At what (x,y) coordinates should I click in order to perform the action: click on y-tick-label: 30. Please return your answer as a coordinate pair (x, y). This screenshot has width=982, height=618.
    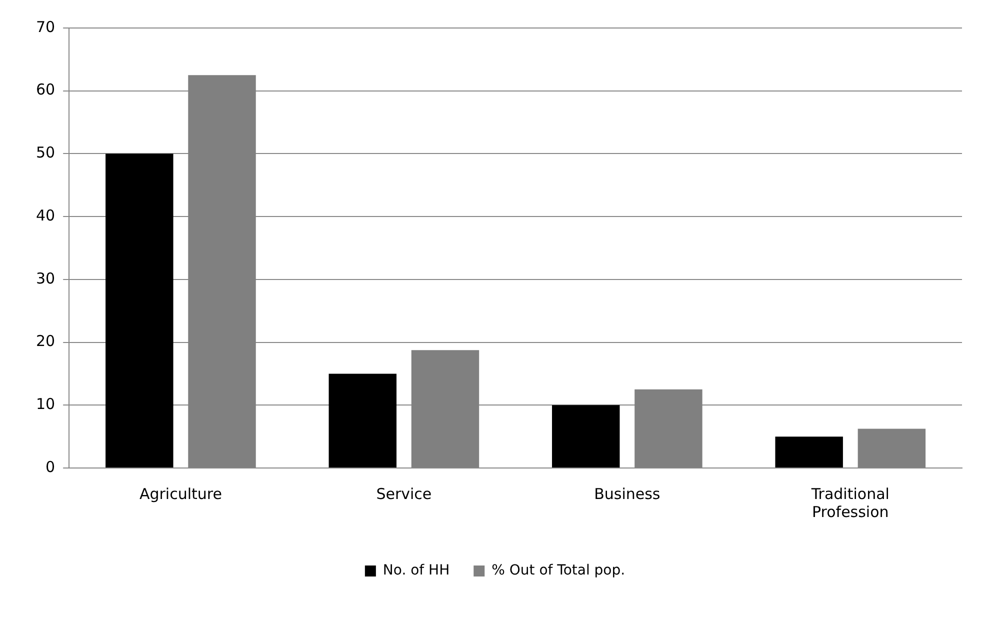
    Looking at the image, I should click on (46, 278).